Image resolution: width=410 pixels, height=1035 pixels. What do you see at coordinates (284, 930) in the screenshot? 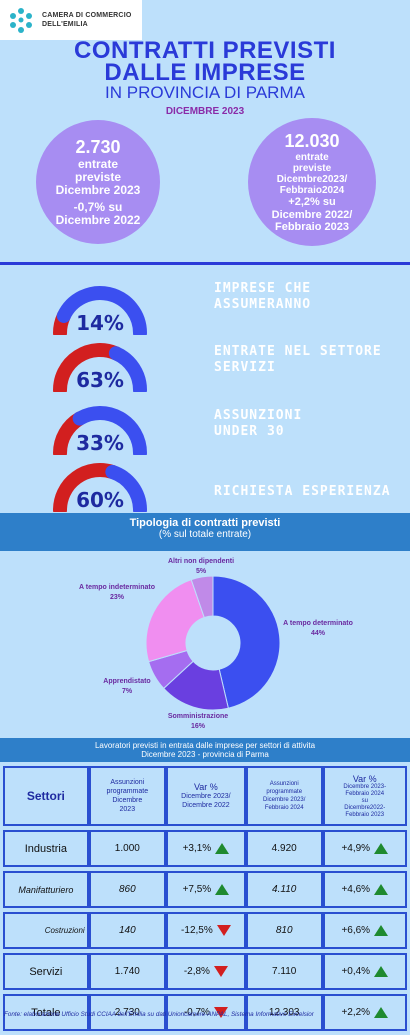
I see `cell-assunzioni-trim: 810` at bounding box center [284, 930].